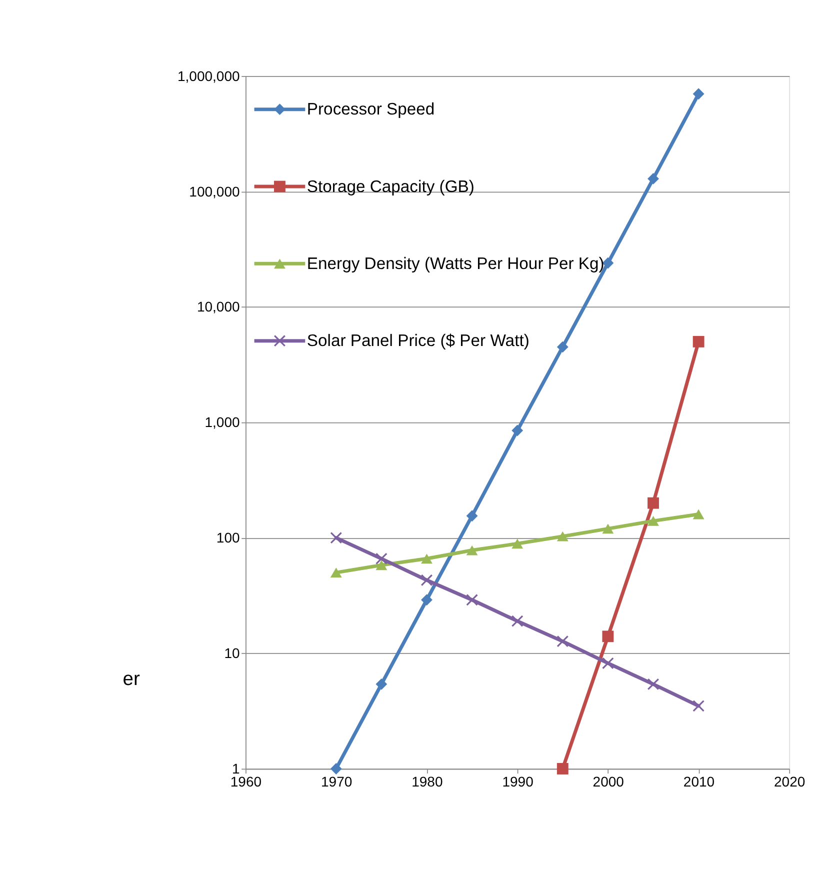  Describe the element at coordinates (228, 538) in the screenshot. I see `y-tick-label: 100` at that location.